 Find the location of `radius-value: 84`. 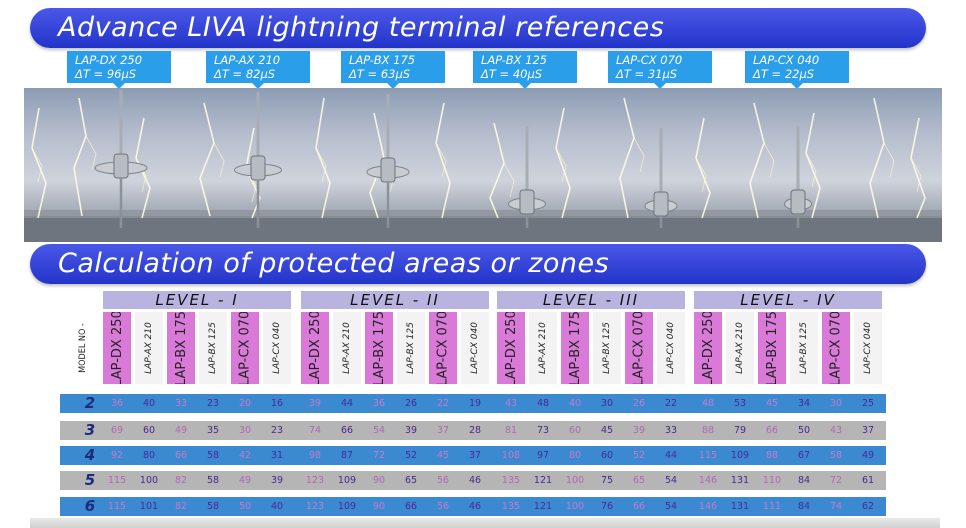

radius-value: 84 is located at coordinates (804, 480).